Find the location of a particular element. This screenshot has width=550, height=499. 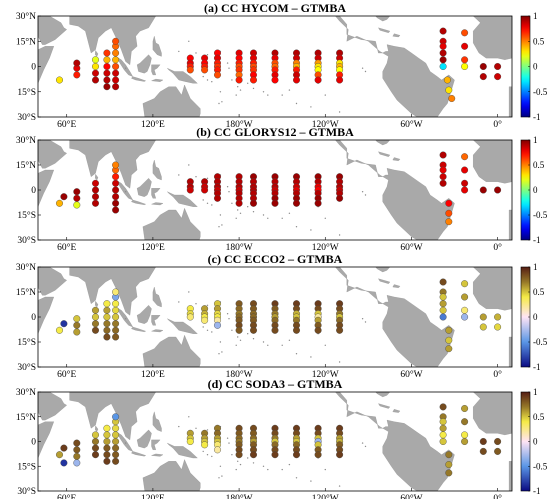

y-tick-label: 30°N is located at coordinates (26, 267).